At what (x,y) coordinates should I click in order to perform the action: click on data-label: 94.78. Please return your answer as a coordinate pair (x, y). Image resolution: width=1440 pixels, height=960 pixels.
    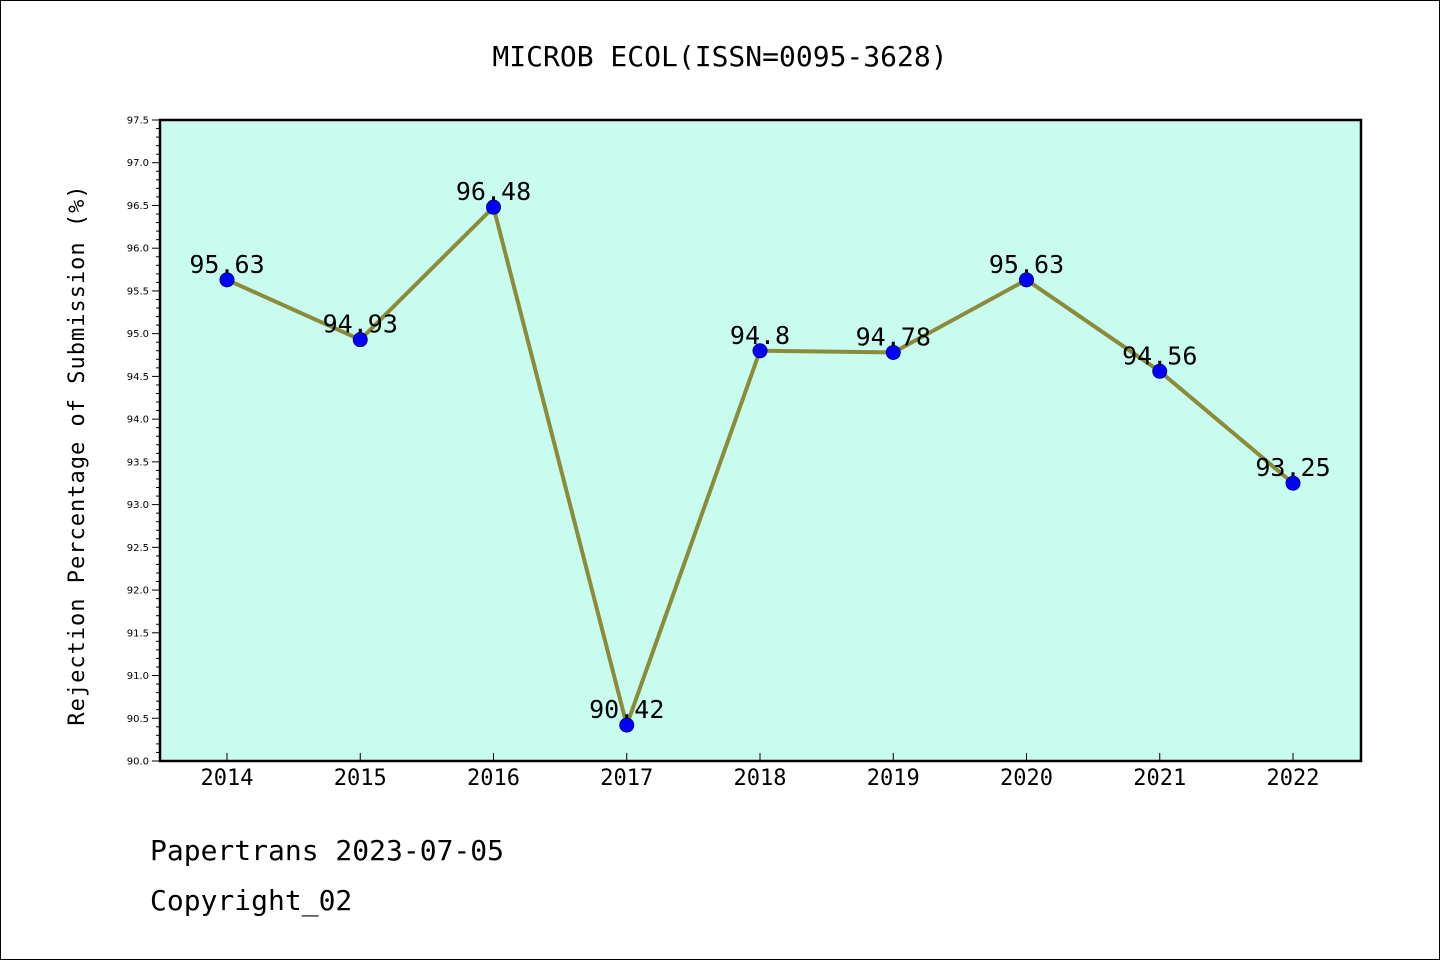
    Looking at the image, I should click on (893, 336).